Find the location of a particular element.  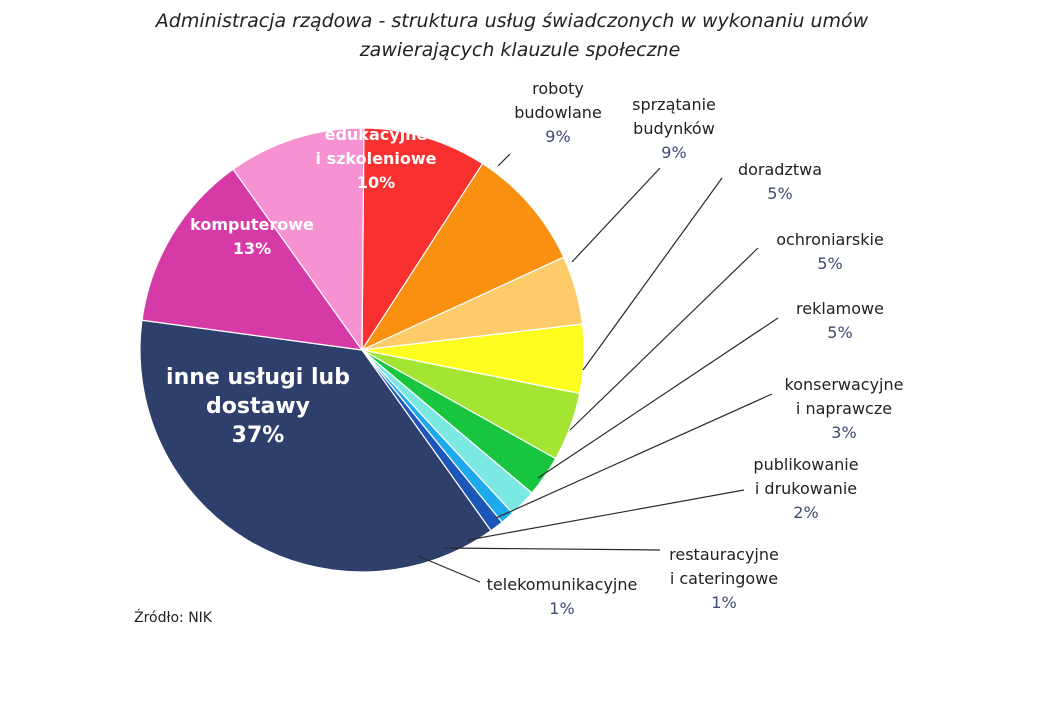

chart-title-line-2: zawierających klauzule społeczne is located at coordinates (520, 50).